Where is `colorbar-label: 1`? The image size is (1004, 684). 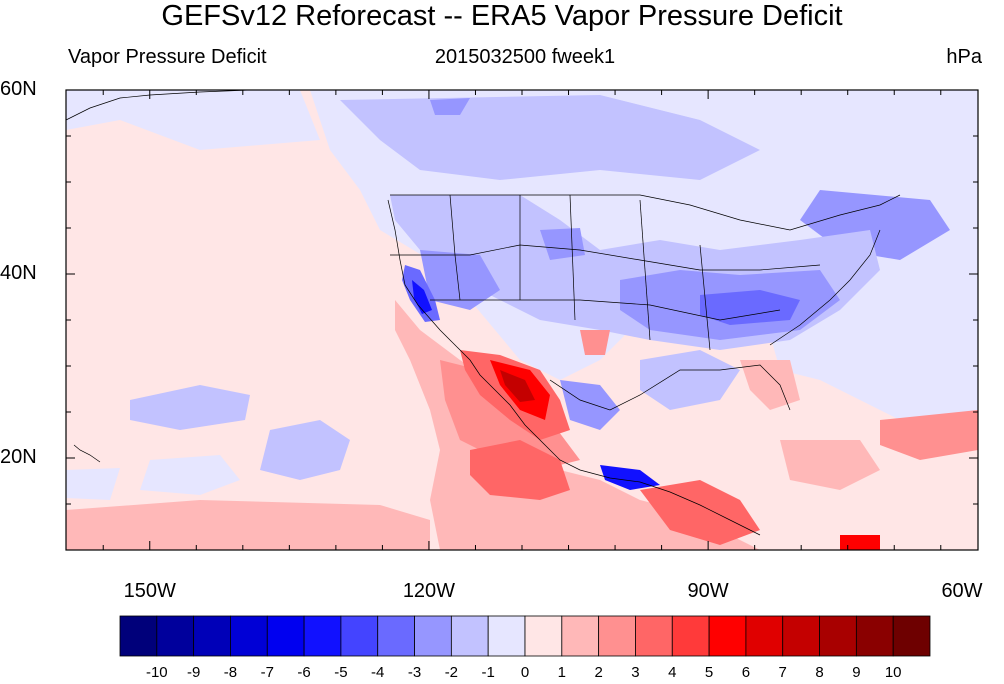 colorbar-label: 1 is located at coordinates (561, 672).